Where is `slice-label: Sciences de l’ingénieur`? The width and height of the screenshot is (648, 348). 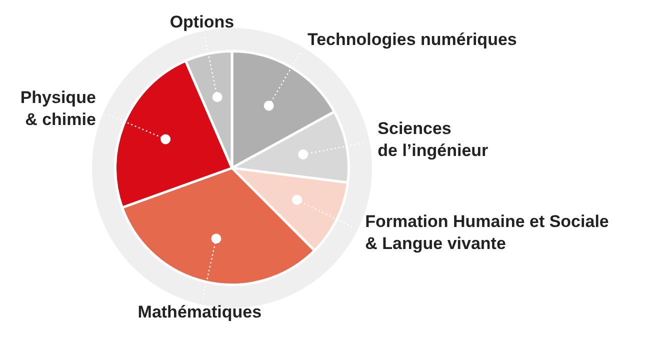 slice-label: Sciences de l’ingénieur is located at coordinates (433, 139).